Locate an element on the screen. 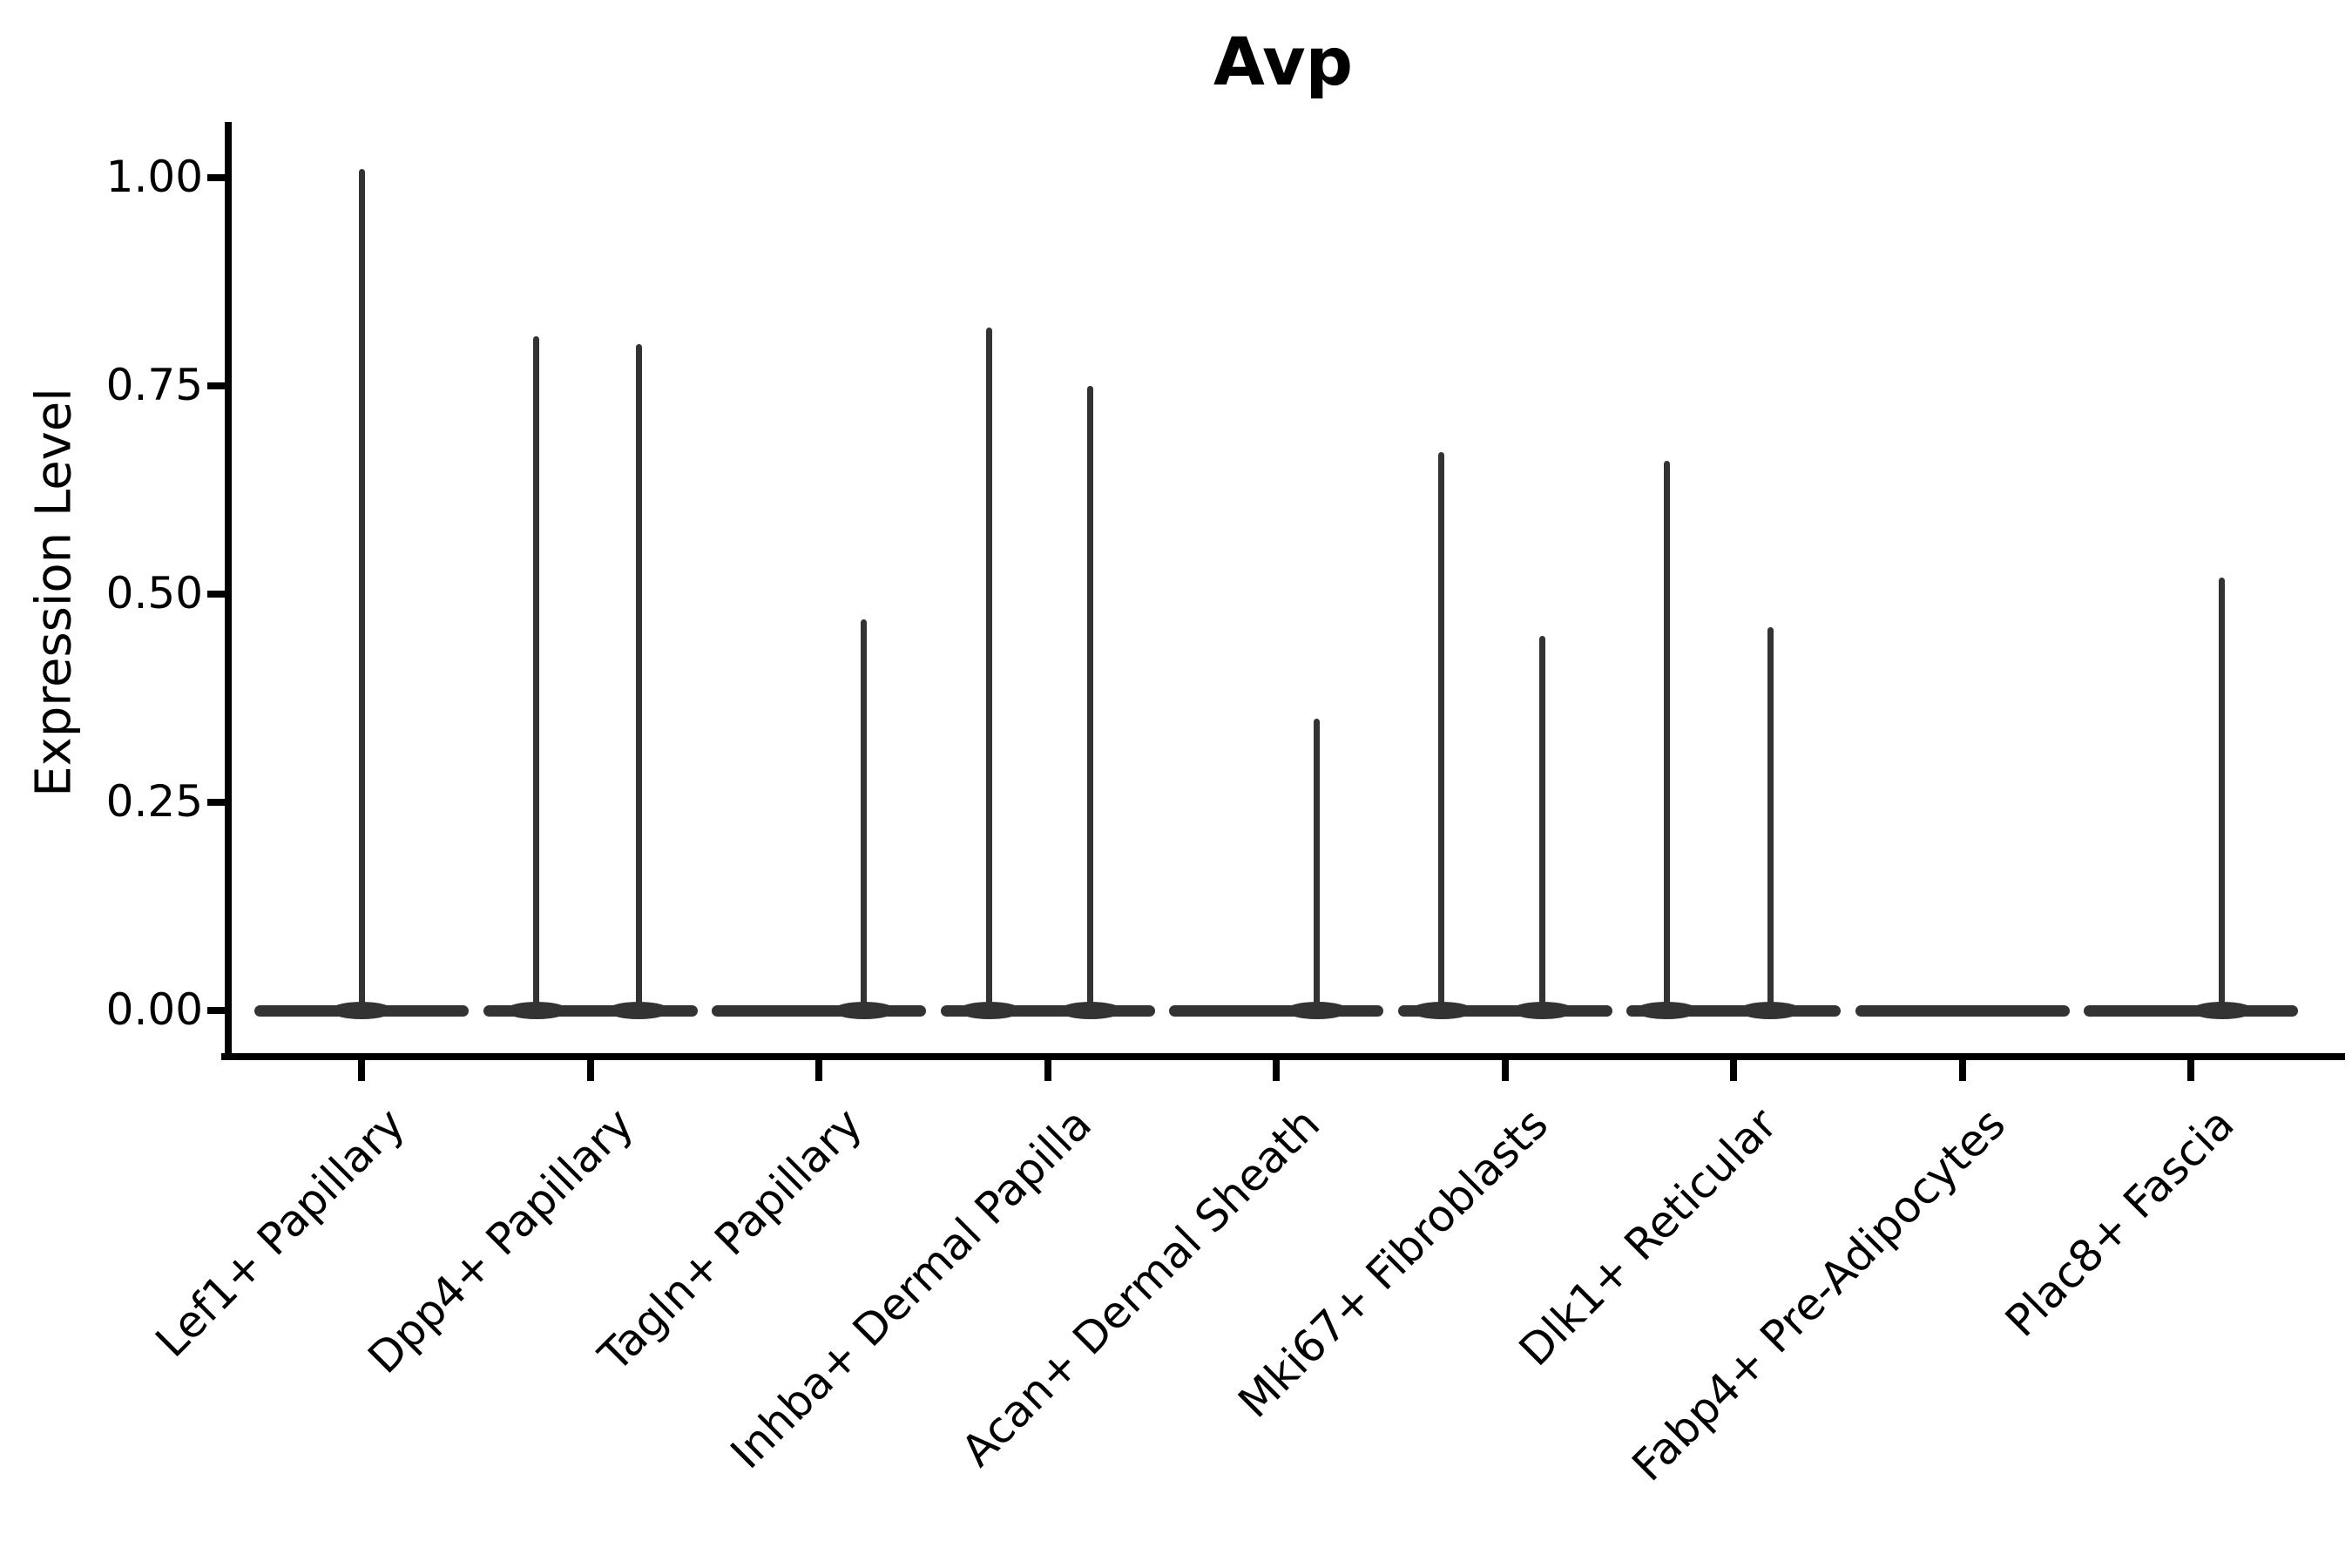 This screenshot has width=2352, height=1568. x-tick-label: Plac8+ Fascia is located at coordinates (2121, 1222).